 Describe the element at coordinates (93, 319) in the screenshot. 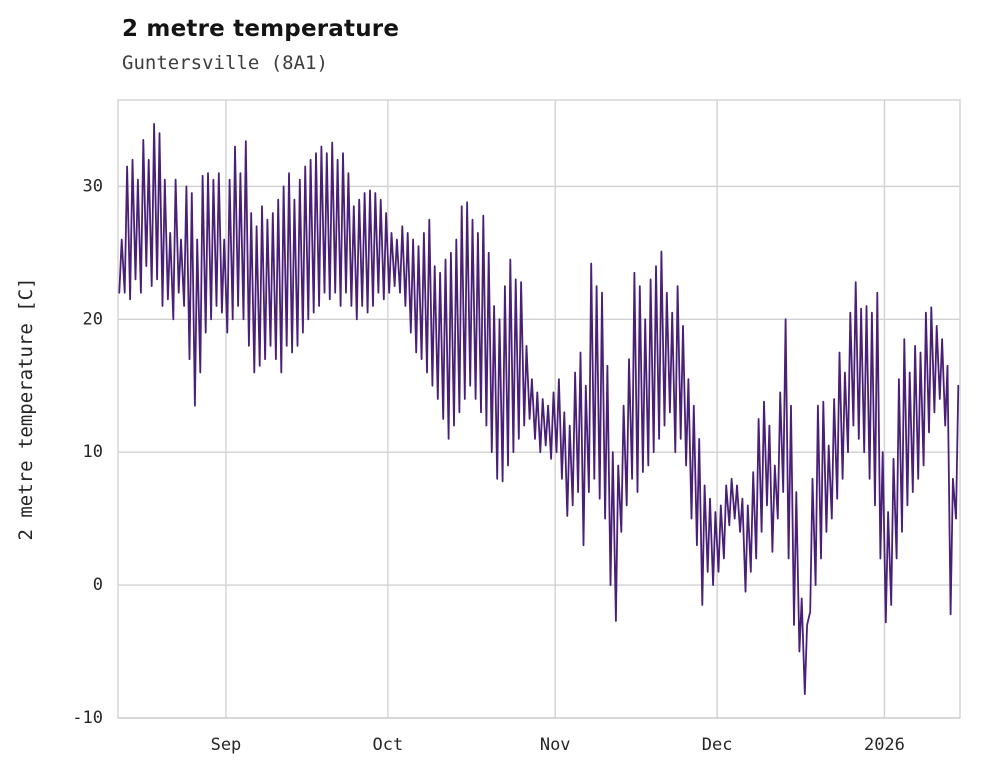

I see `y-tick-label: 20` at that location.